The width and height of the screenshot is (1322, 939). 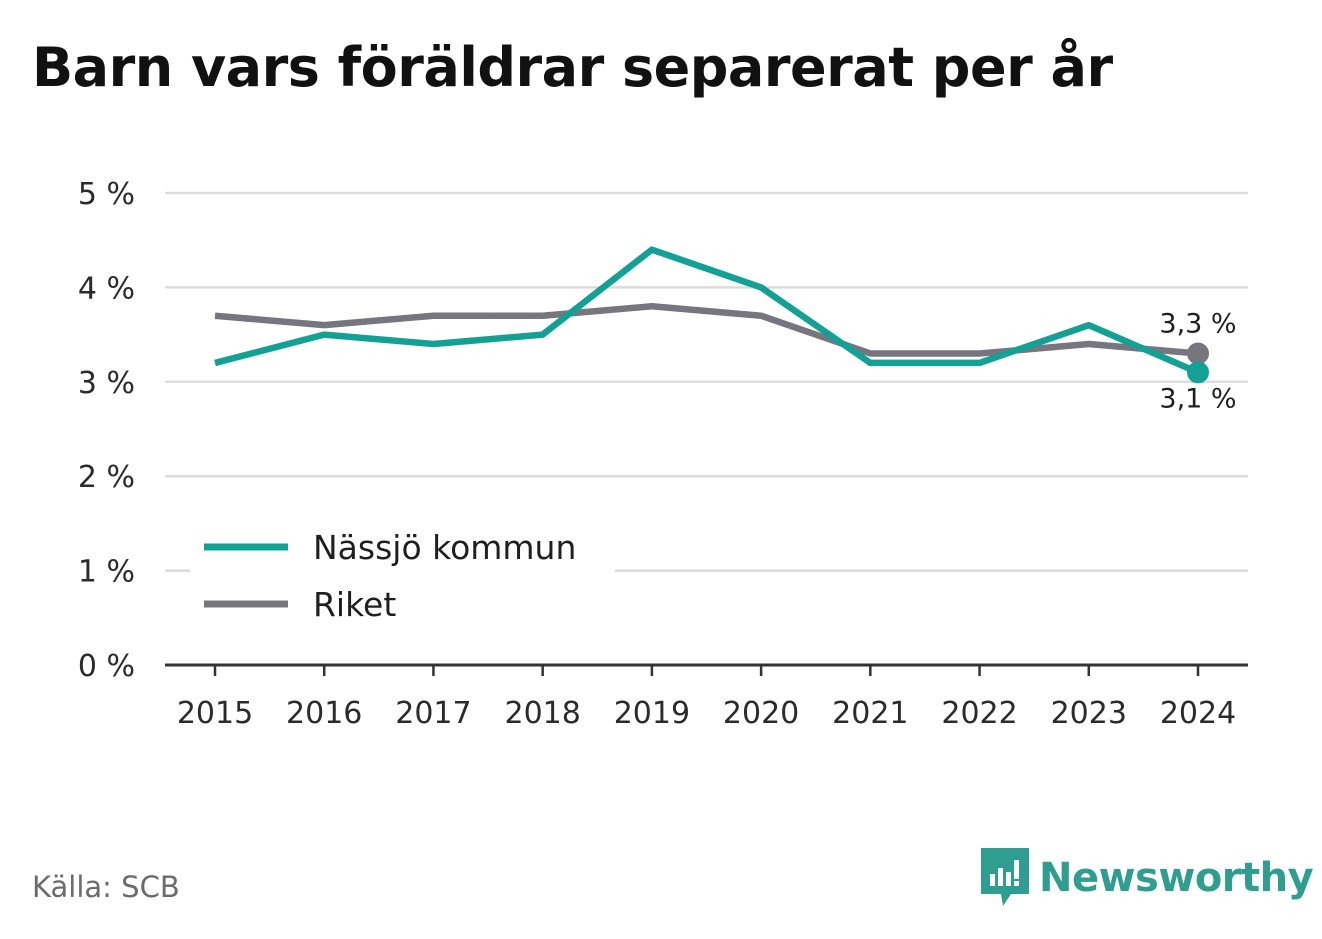 I want to click on legend-label: Riket, so click(x=354, y=604).